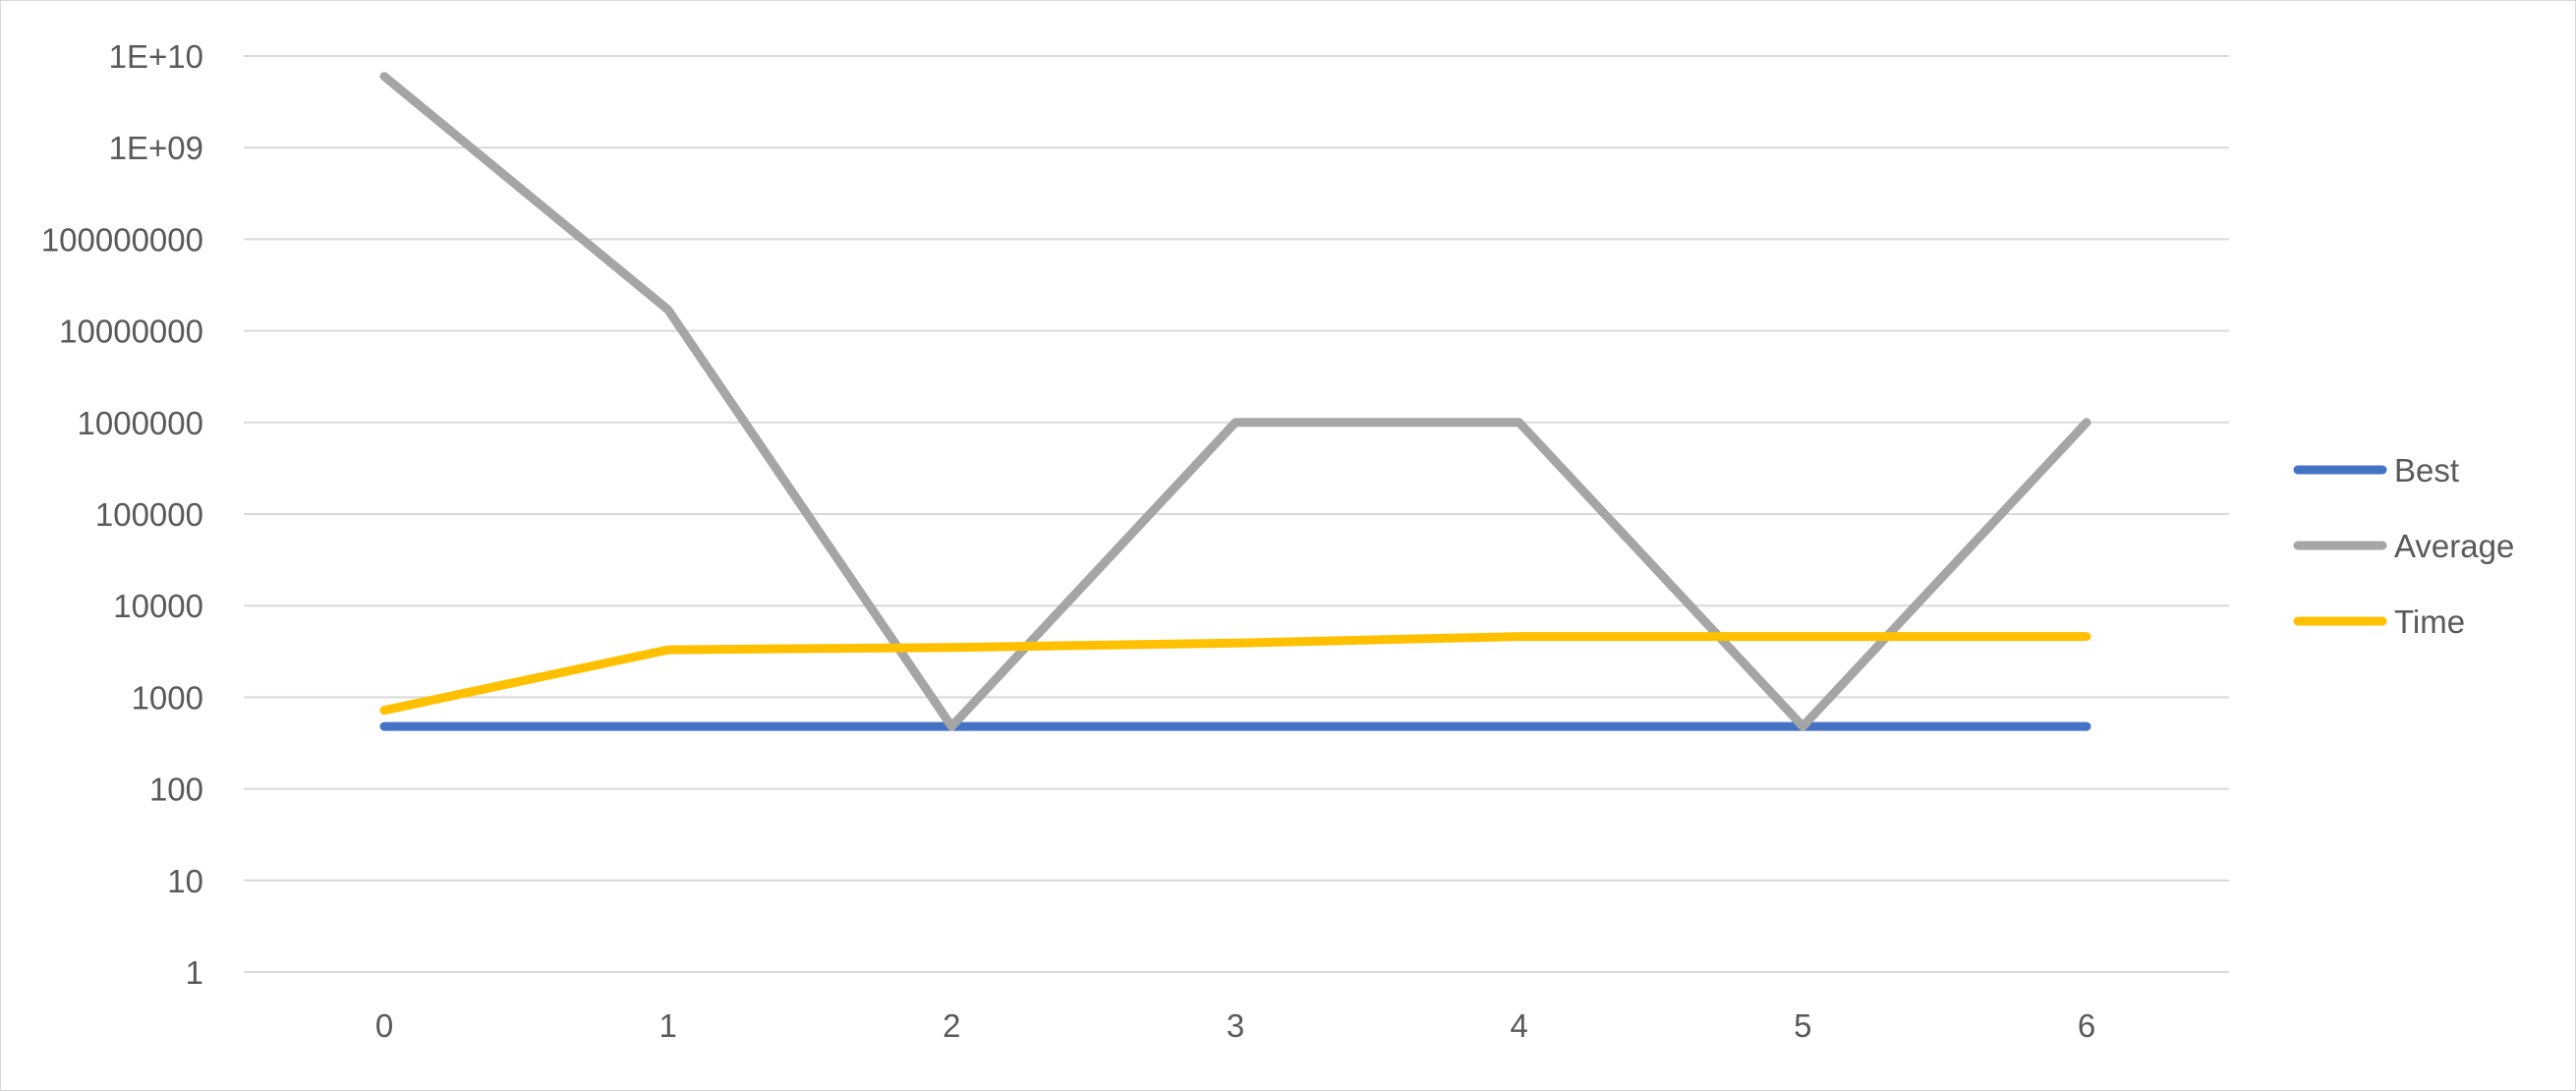 This screenshot has height=1091, width=2576. What do you see at coordinates (2086, 1025) in the screenshot?
I see `x-tick-label: 6` at bounding box center [2086, 1025].